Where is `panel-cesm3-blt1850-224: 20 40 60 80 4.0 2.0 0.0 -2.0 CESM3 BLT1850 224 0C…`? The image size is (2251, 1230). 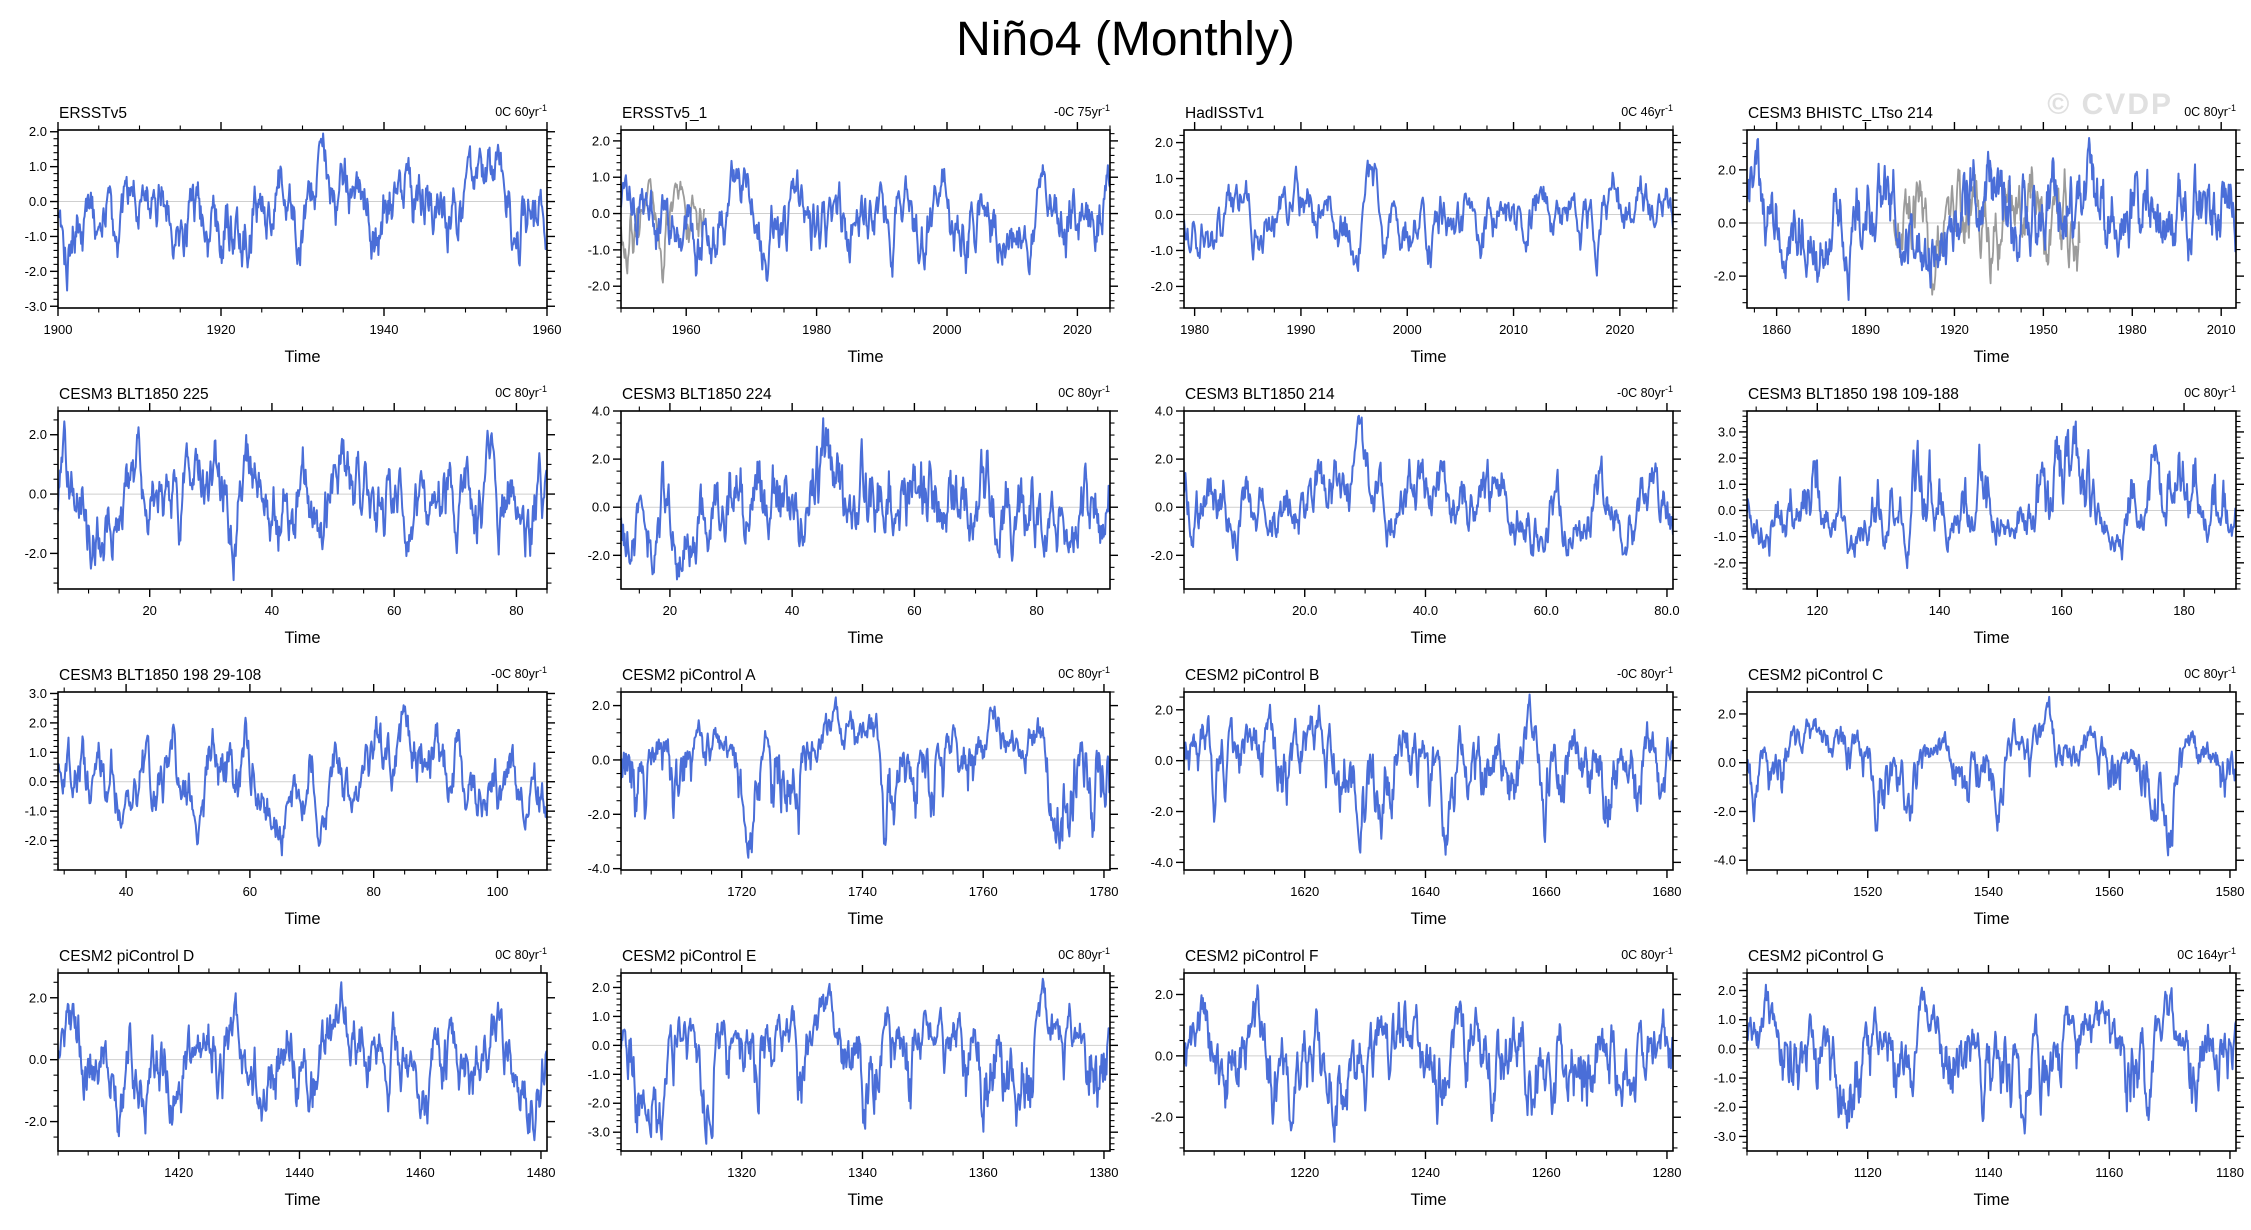
panel-cesm3-blt1850-224: 20 40 60 80 4.0 2.0 0.0 -2.0 CESM3 BLT1850 224 0C… is located at coordinates (845, 513).